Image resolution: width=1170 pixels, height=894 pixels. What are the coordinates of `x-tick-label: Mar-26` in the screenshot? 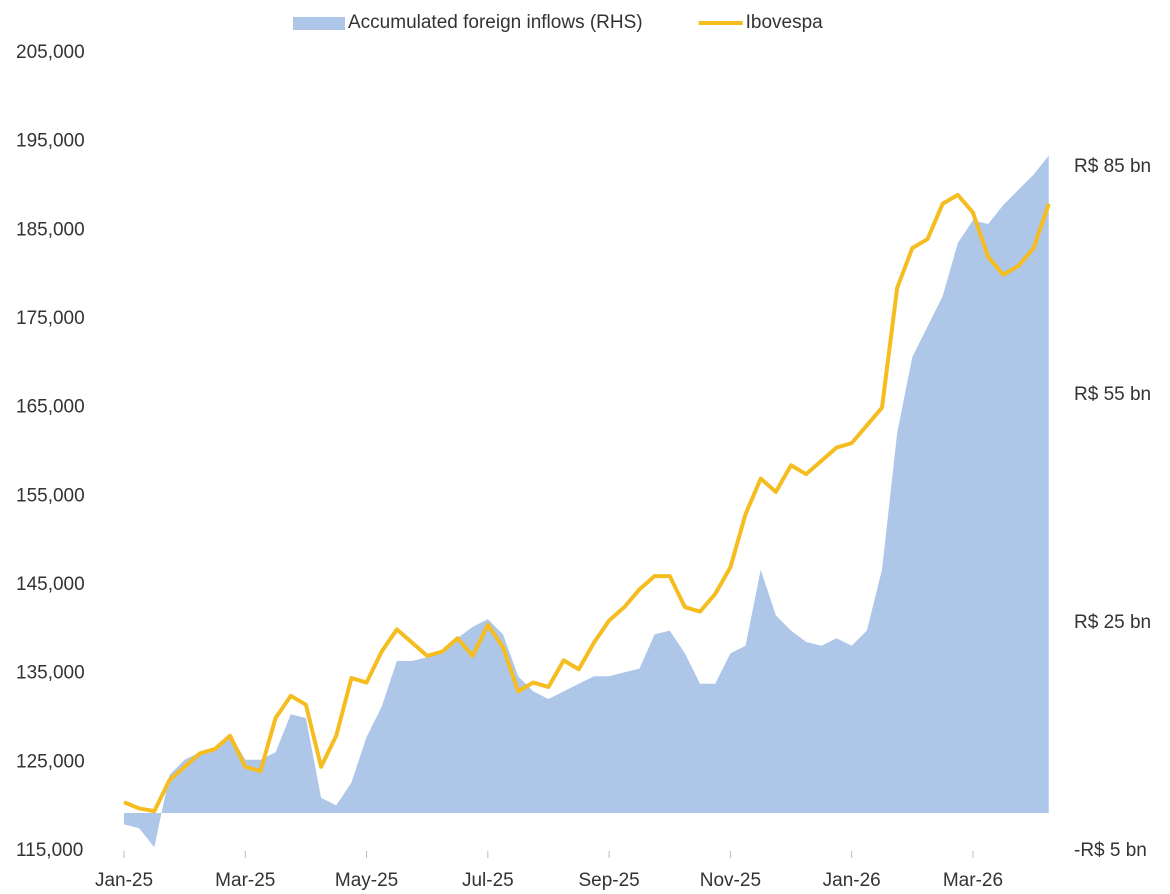 It's located at (973, 880).